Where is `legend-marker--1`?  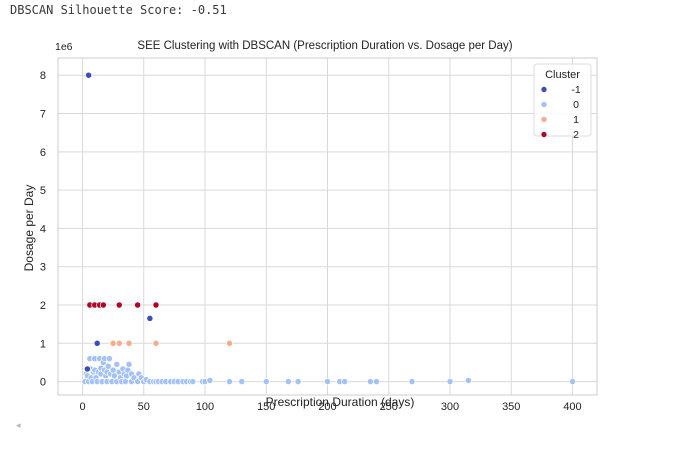 legend-marker--1 is located at coordinates (544, 89).